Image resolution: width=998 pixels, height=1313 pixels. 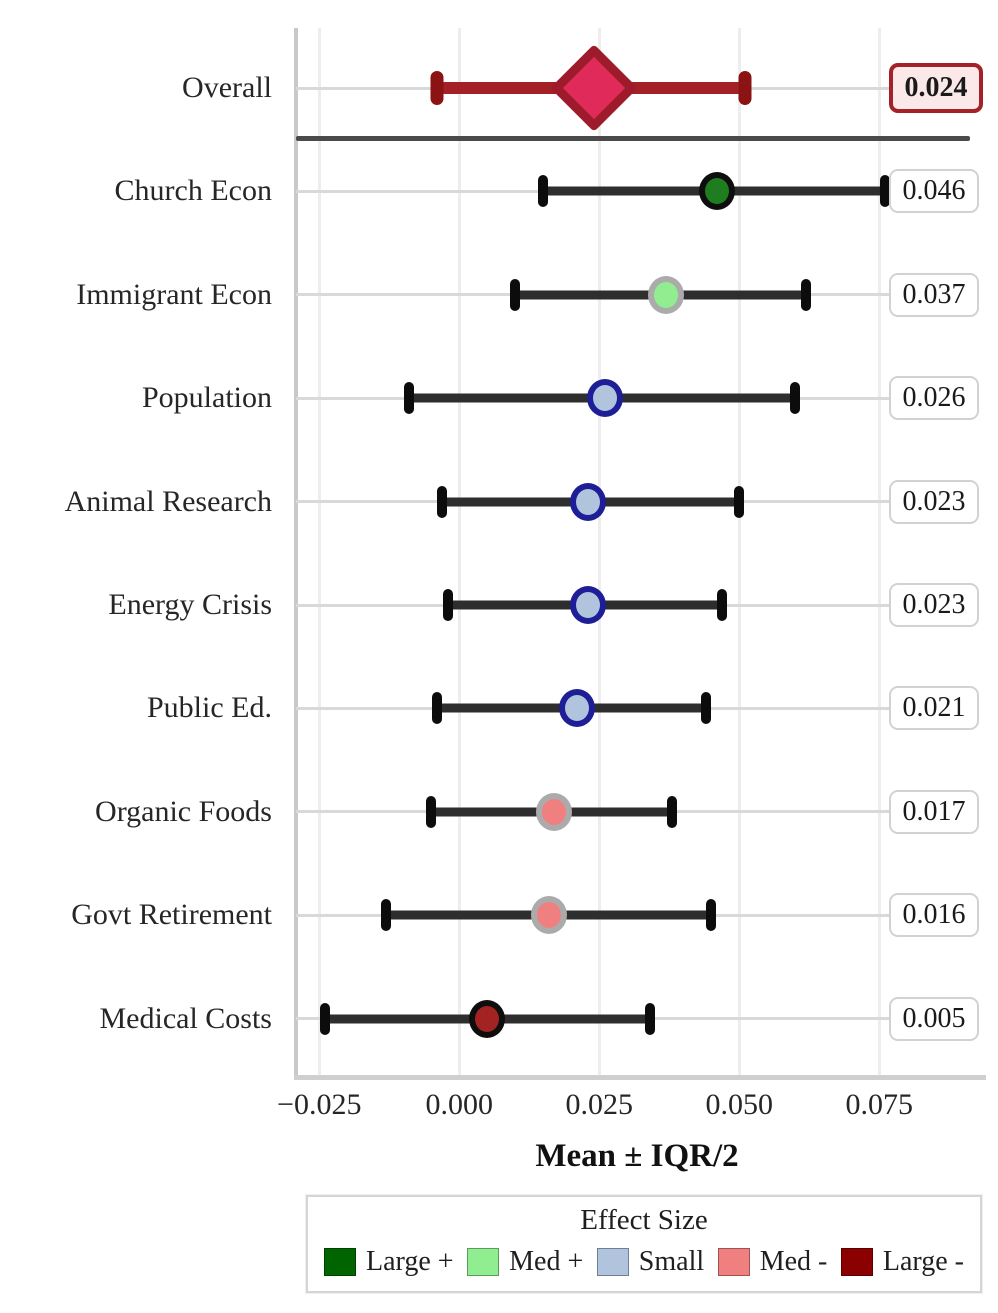 I want to click on row-label: Animal Research, so click(x=168, y=501).